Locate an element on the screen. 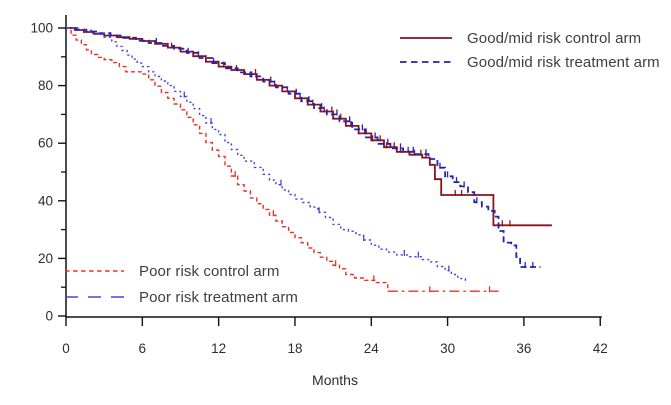 This screenshot has width=671, height=405. legend-row-poor-control: Poor risk control arm is located at coordinates (181, 271).